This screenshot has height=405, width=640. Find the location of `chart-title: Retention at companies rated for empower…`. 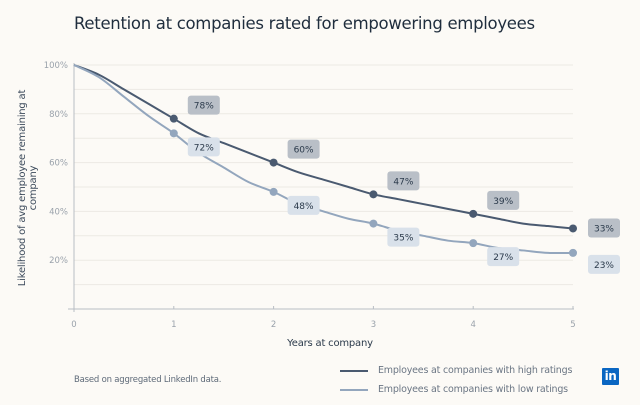

chart-title: Retention at companies rated for empower… is located at coordinates (304, 23).